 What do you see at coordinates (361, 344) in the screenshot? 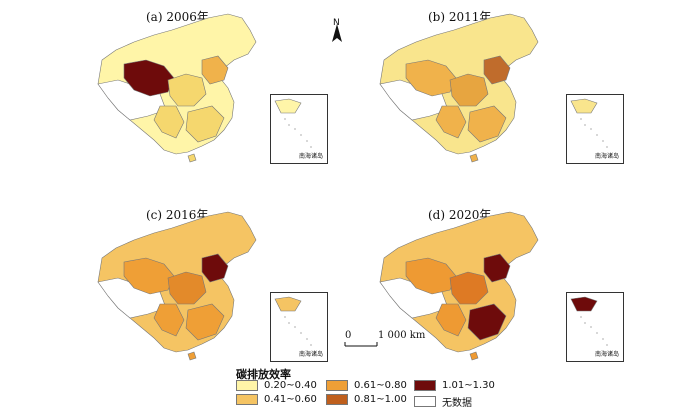
I see `scale-bar` at bounding box center [361, 344].